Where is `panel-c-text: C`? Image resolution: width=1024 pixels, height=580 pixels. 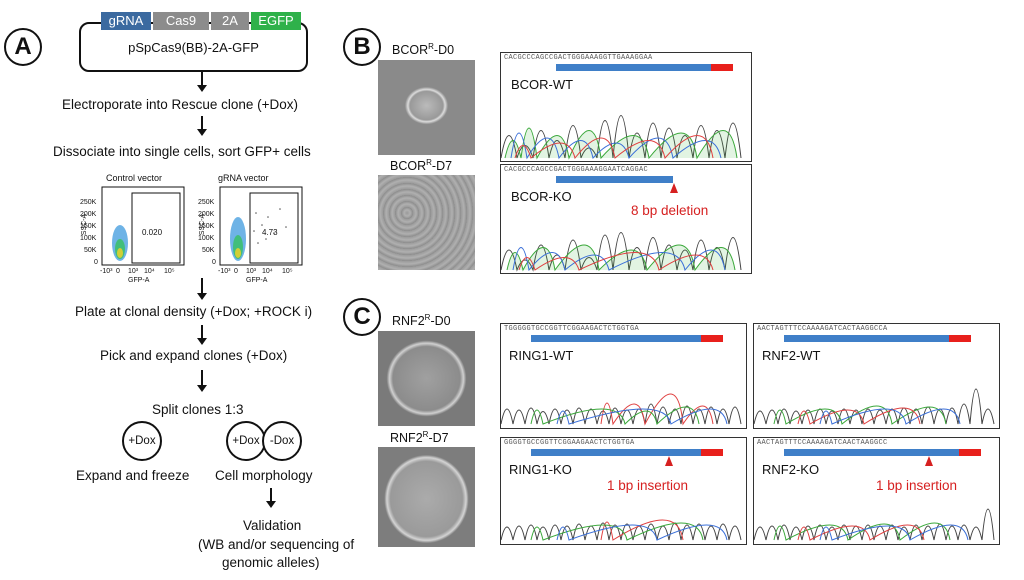 panel-c-text: C is located at coordinates (362, 316).